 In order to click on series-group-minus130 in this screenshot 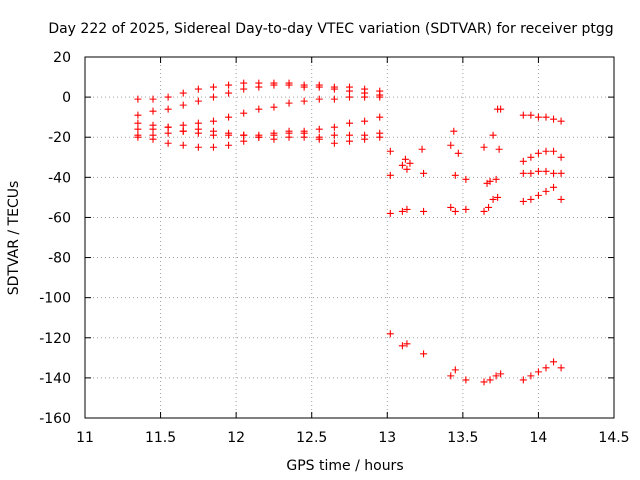, I will do `click(445, 358)`.